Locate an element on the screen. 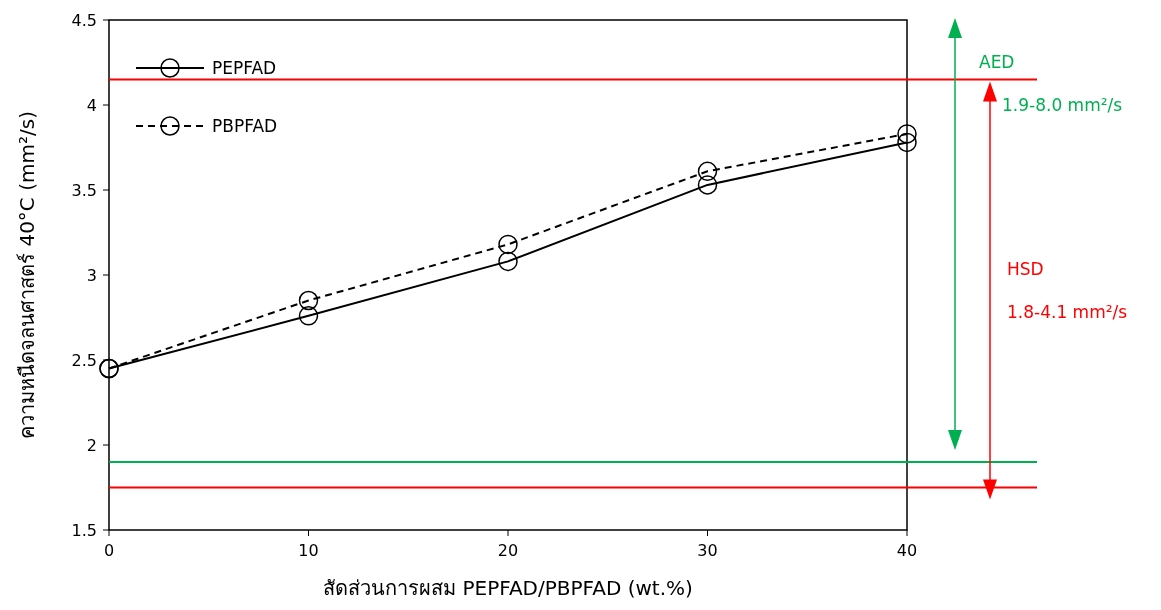 Image resolution: width=1161 pixels, height=610 pixels. x-axis-title: สัดส่วนการผสม PEPFAD/PBPFAD (wt.%) is located at coordinates (508, 588).